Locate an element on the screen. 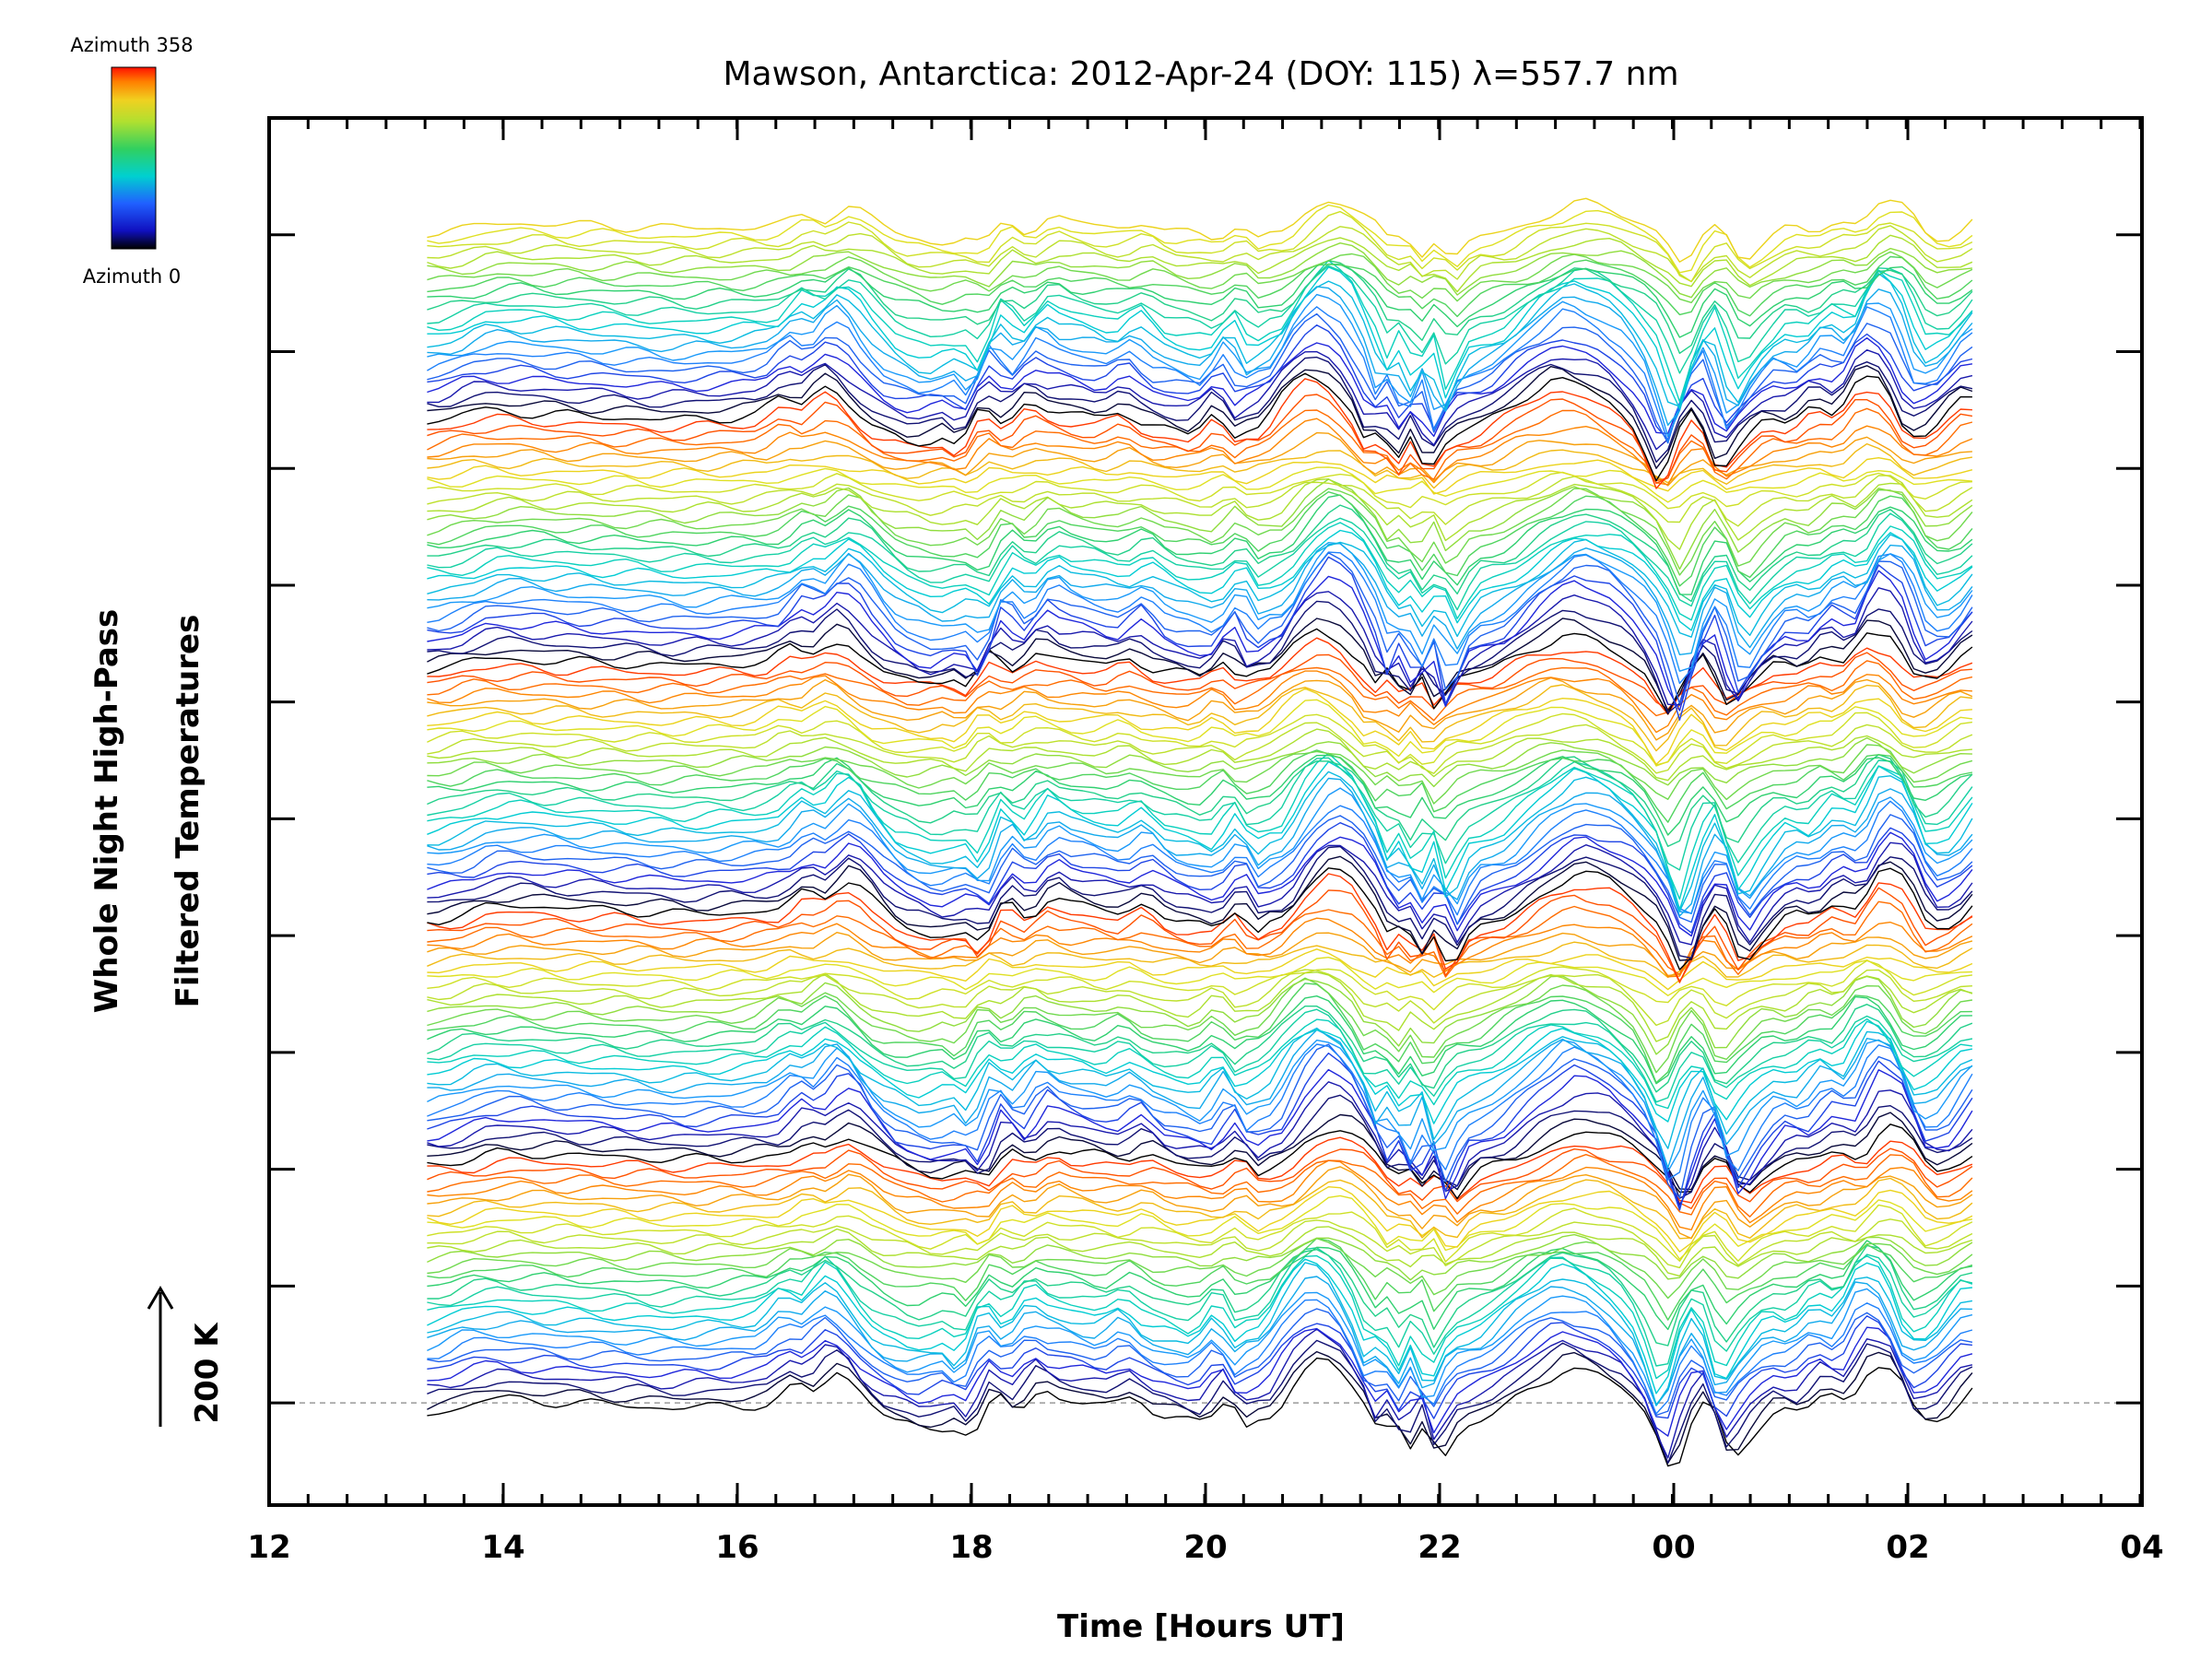 The image size is (2212, 1659). x-tick-label: 14 is located at coordinates (502, 1547).